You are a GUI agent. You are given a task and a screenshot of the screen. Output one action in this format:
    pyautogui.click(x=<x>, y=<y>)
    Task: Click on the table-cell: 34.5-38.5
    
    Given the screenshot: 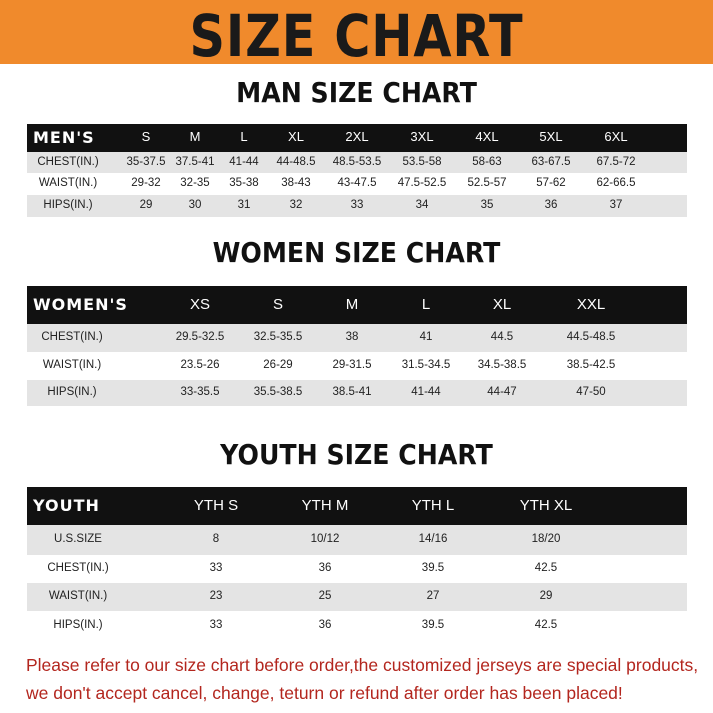 What is the action you would take?
    pyautogui.click(x=502, y=365)
    